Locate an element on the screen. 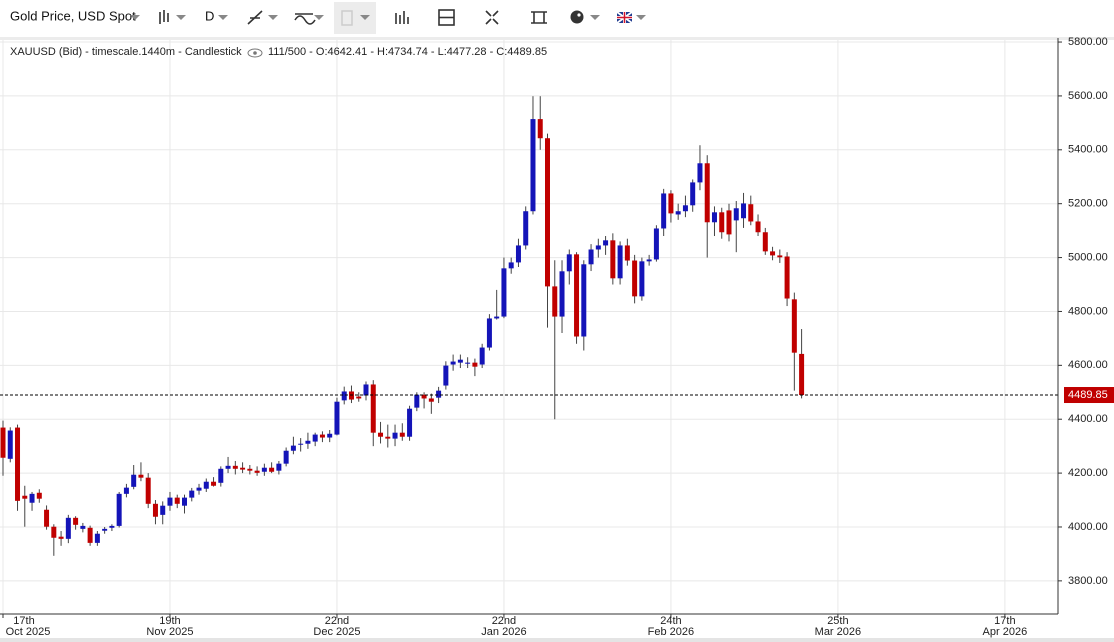 The width and height of the screenshot is (1114, 642). caret is located at coordinates (365, 17).